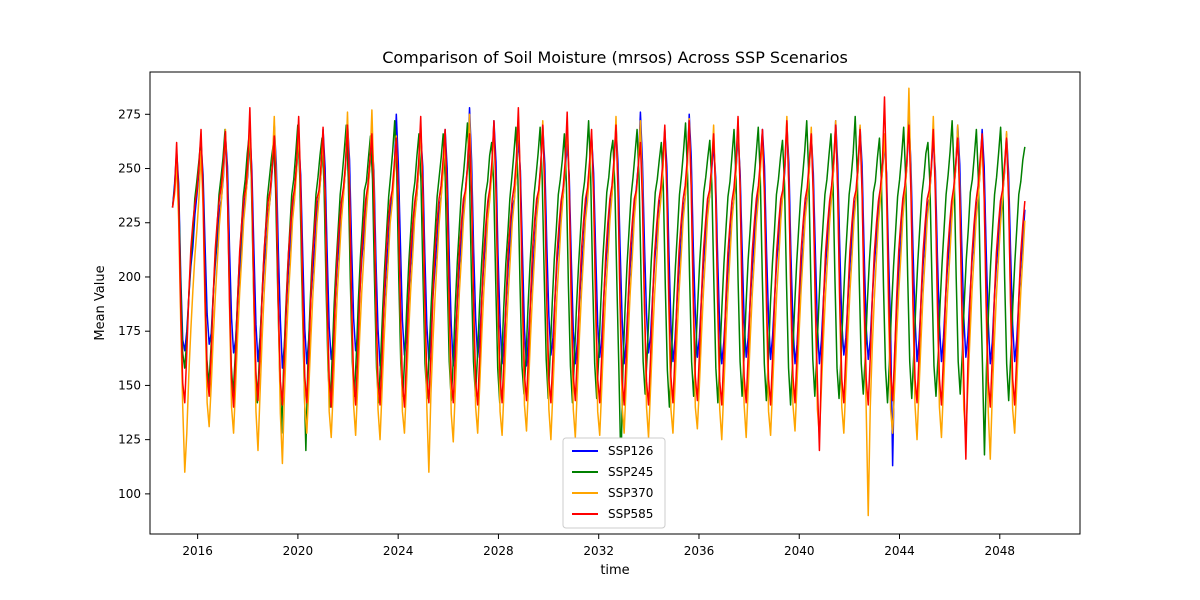  I want to click on legend-item-ssp245: SSP245, so click(612, 472).